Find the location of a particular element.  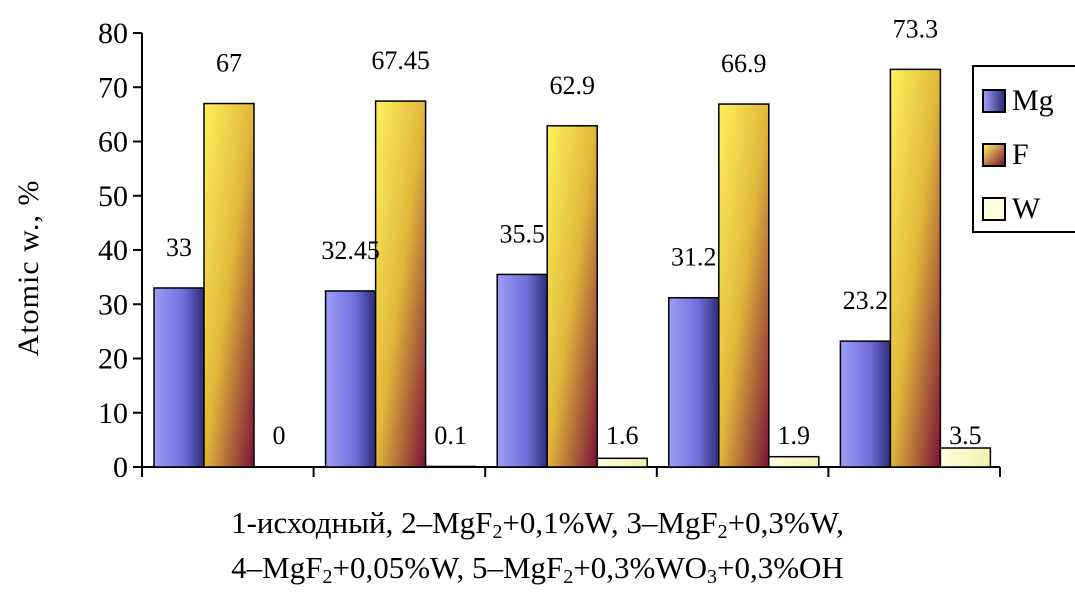

caption-line-1: 1-исходный, 2–MgF2+0,1%W, 3–MgF2+0,3%W, is located at coordinates (537, 524).